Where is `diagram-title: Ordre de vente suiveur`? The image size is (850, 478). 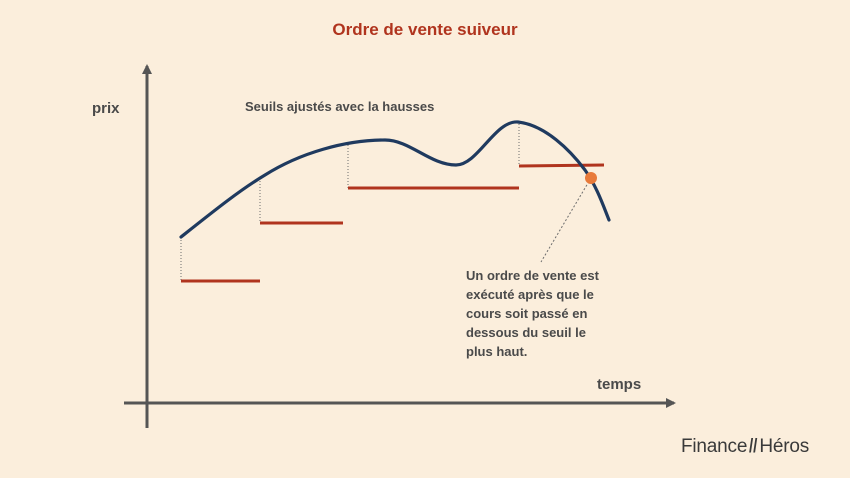
diagram-title: Ordre de vente suiveur is located at coordinates (425, 29).